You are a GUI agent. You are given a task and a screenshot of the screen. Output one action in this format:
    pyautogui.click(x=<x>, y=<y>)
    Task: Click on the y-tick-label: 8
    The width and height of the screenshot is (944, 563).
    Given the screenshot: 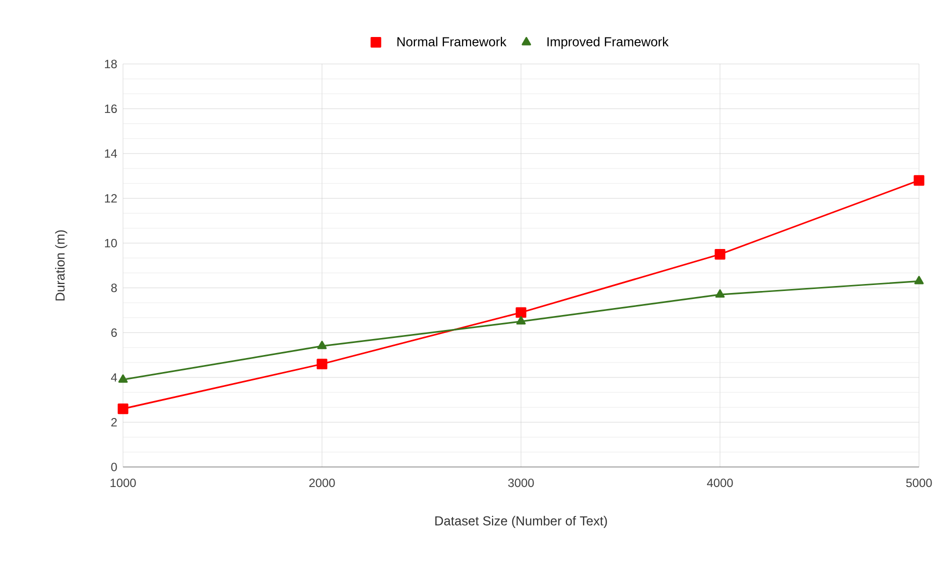 What is the action you would take?
    pyautogui.click(x=114, y=288)
    